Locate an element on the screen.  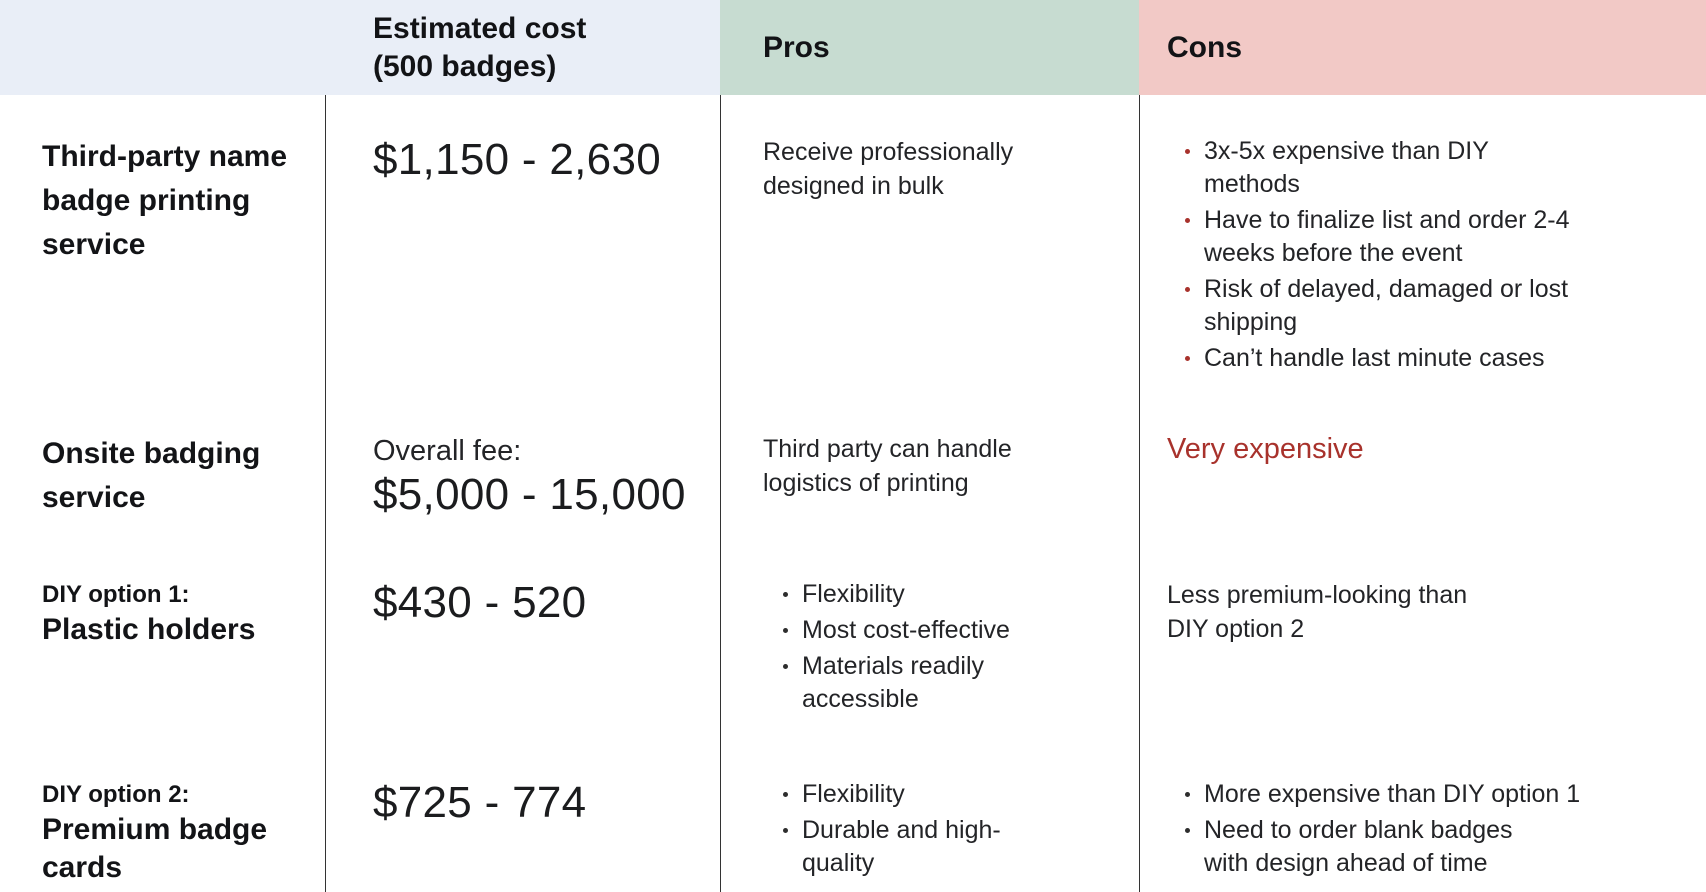
header-estimated-cost: Estimated cost (500 badges) is located at coordinates (522, 47).